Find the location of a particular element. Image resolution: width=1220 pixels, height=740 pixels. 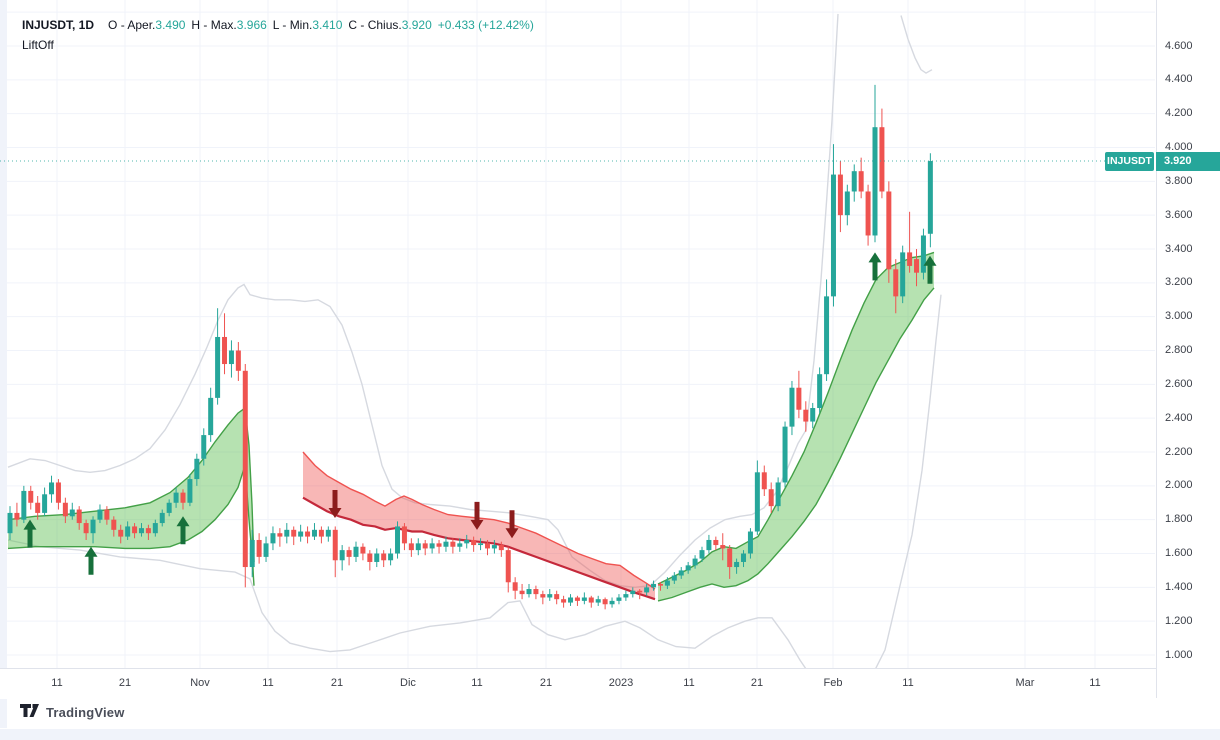

time-tick-label: Nov is located at coordinates (200, 683).